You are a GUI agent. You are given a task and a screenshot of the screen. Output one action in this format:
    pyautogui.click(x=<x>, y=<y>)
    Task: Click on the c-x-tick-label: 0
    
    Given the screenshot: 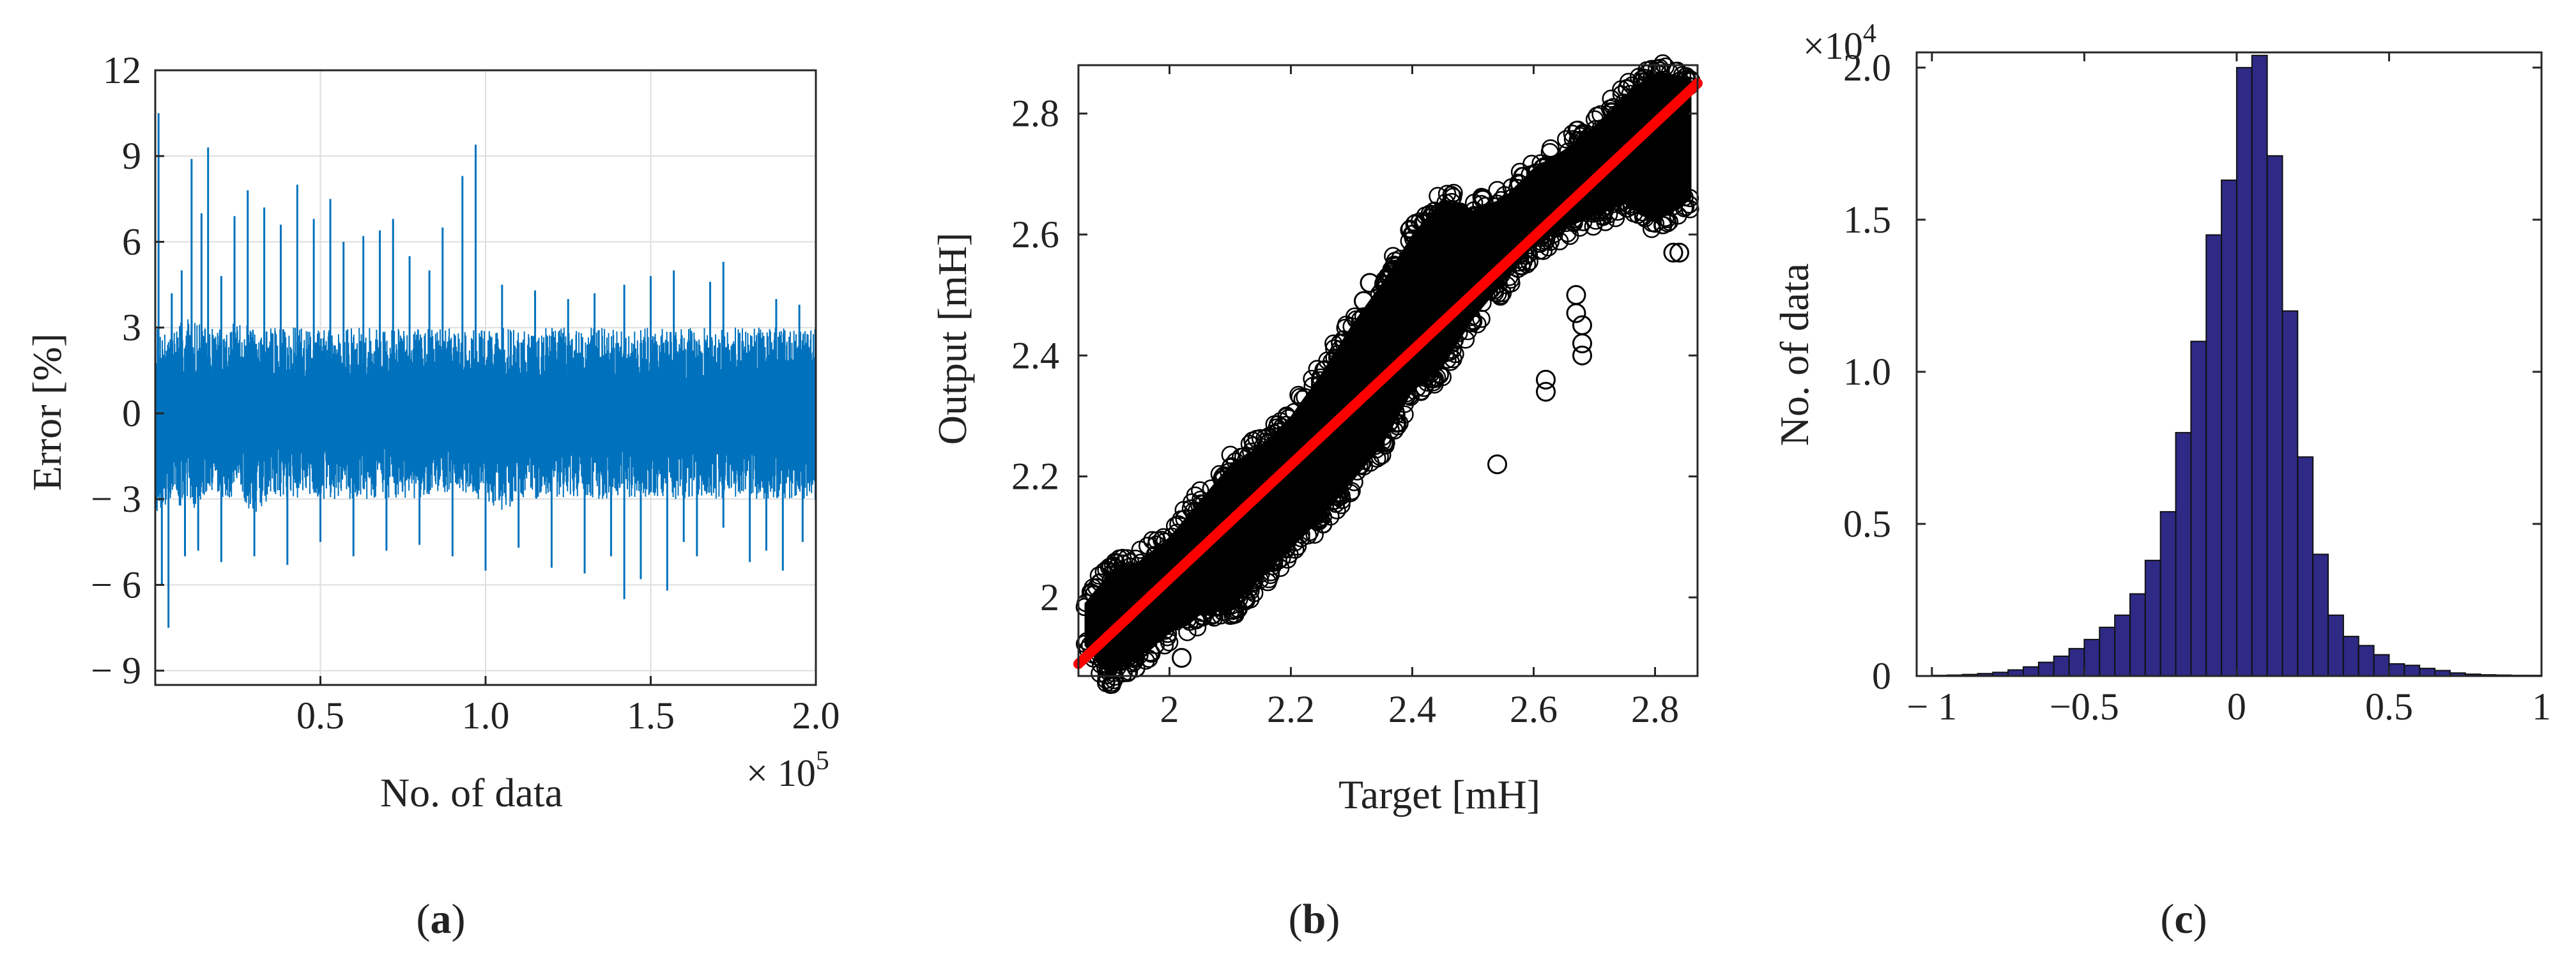 What is the action you would take?
    pyautogui.click(x=2236, y=707)
    